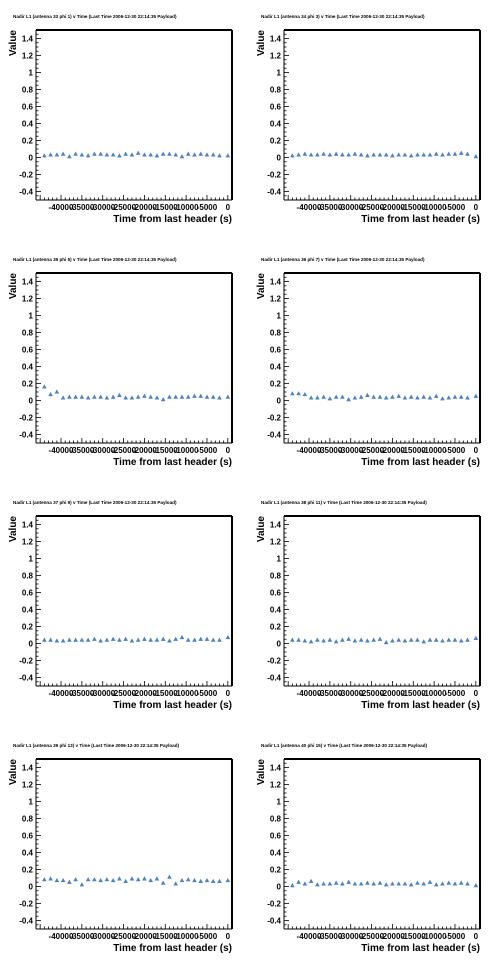 The height and width of the screenshot is (972, 496). I want to click on y-axis-label: Value, so click(261, 529).